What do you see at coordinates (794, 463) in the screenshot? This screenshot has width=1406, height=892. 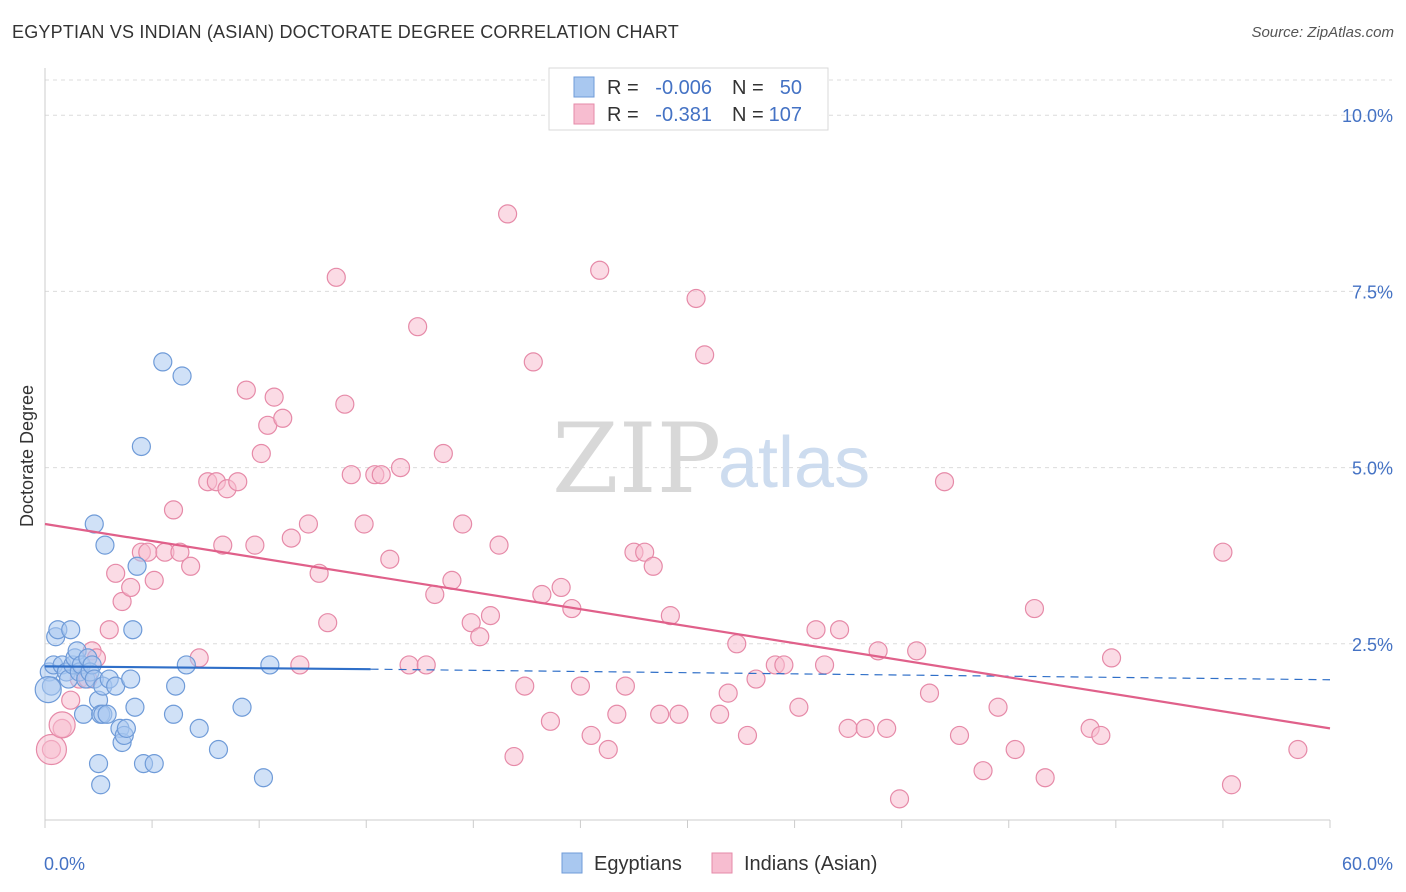 I see `watermark-atlas: atlas` at bounding box center [794, 463].